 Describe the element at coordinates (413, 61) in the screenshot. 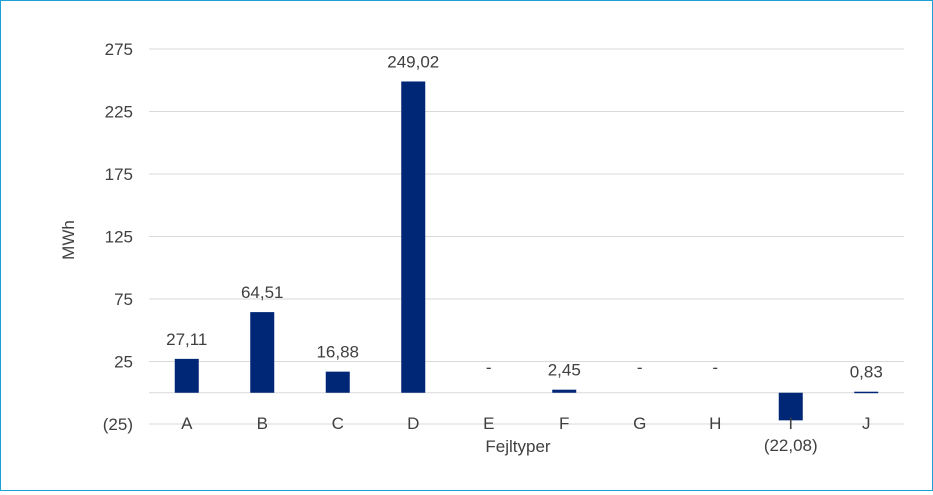

I see `data-label-d: 249,02` at that location.